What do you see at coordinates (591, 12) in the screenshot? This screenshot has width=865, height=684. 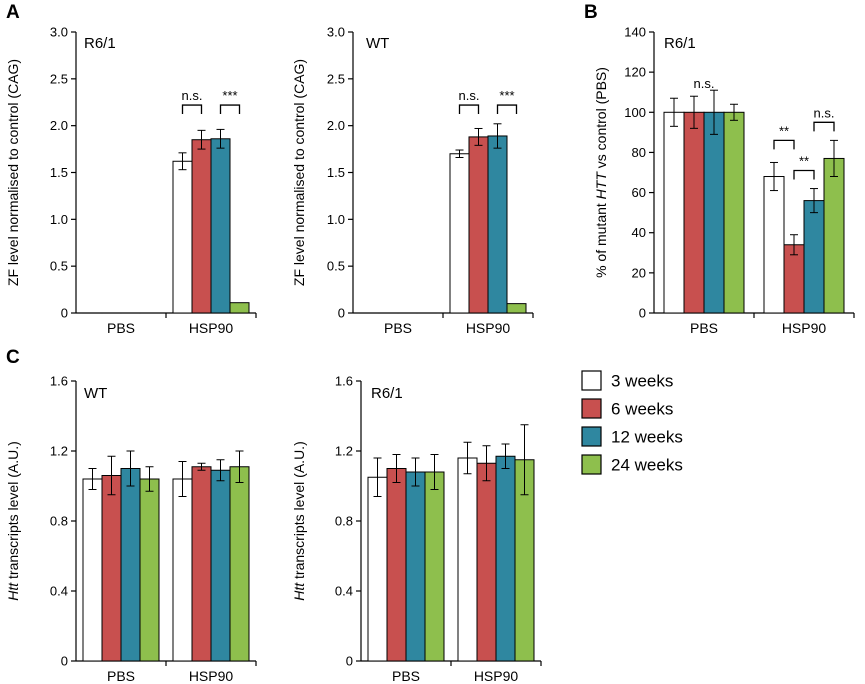 I see `panel-letter: B` at bounding box center [591, 12].